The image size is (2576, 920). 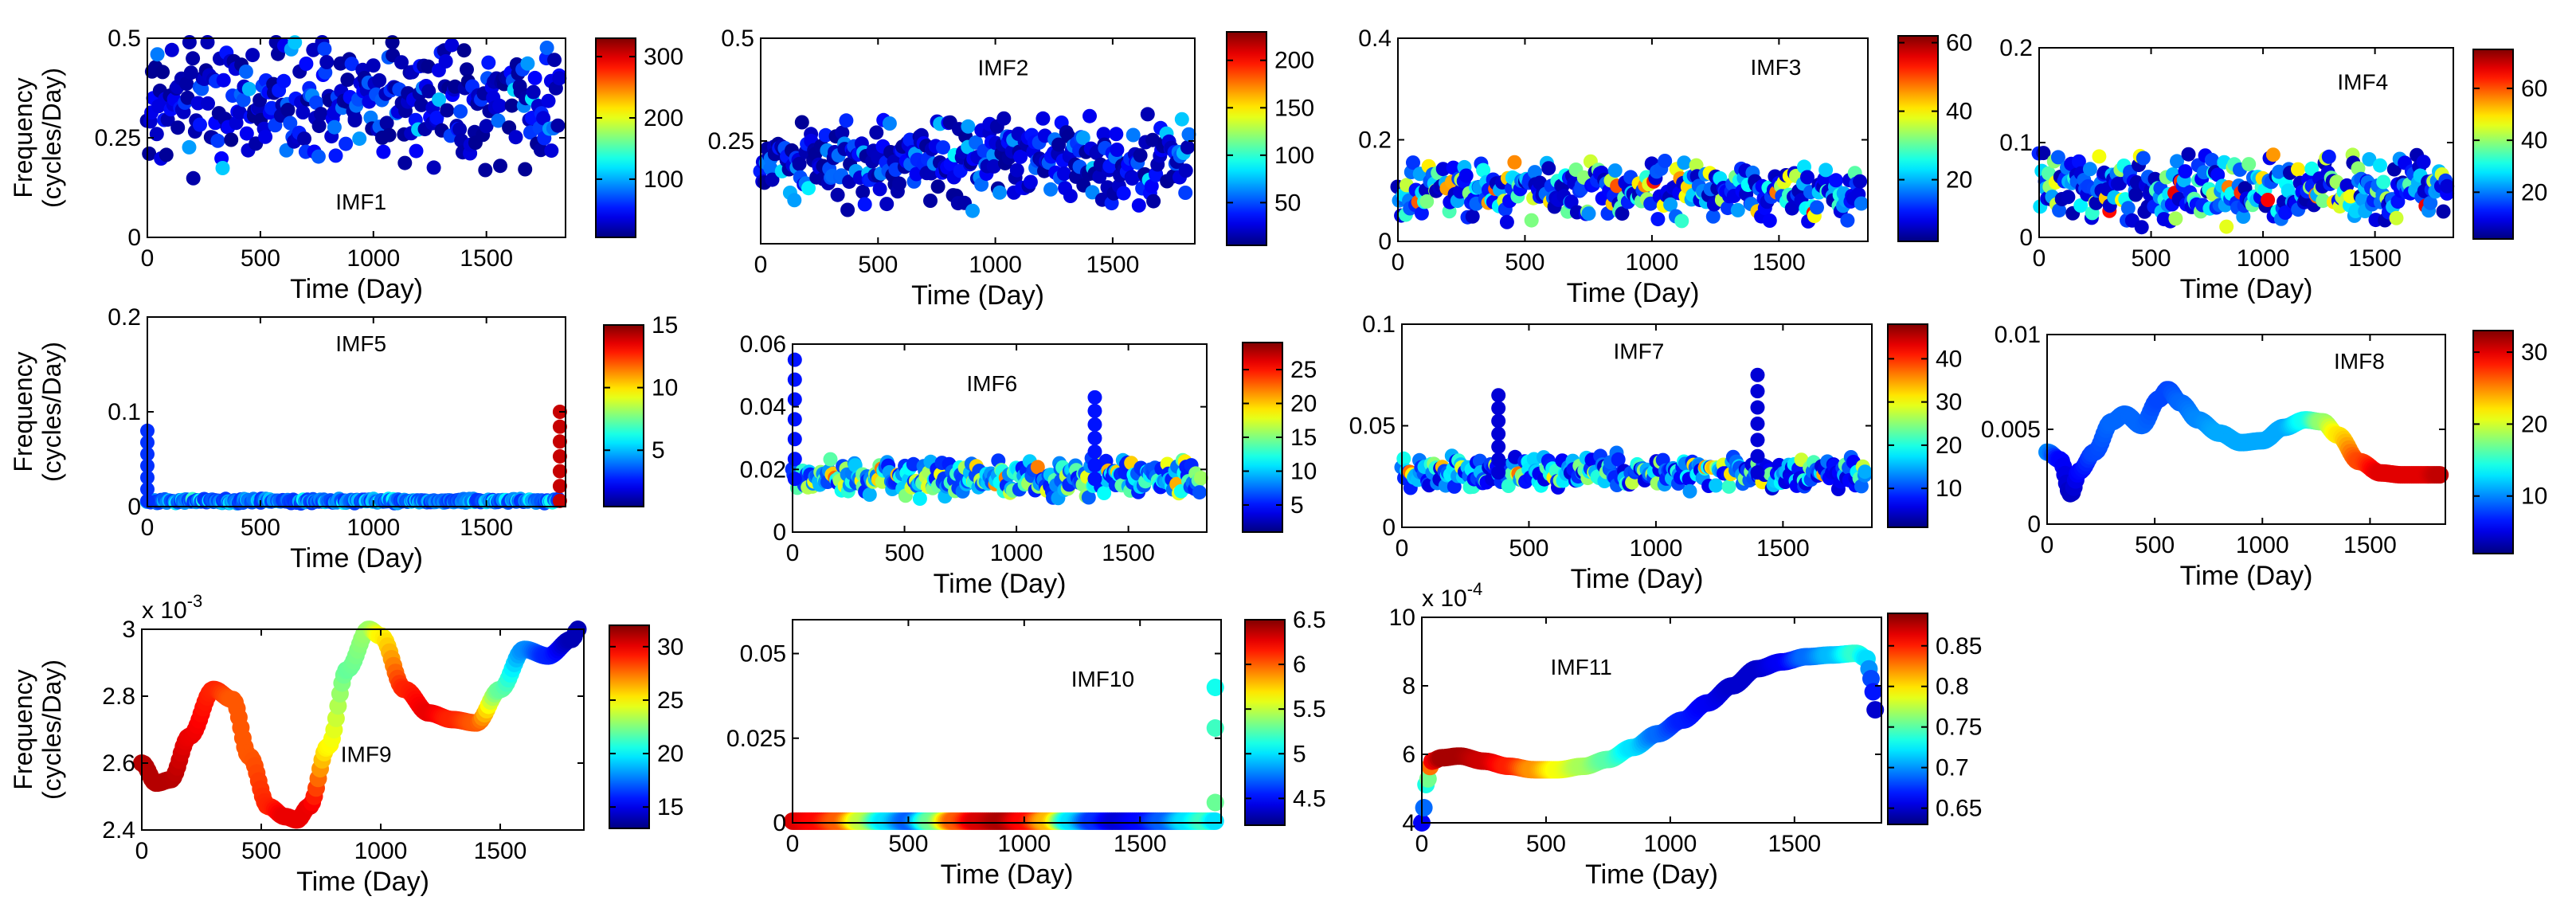 What do you see at coordinates (1952, 768) in the screenshot?
I see `colorbar-tick-label: 0.7` at bounding box center [1952, 768].